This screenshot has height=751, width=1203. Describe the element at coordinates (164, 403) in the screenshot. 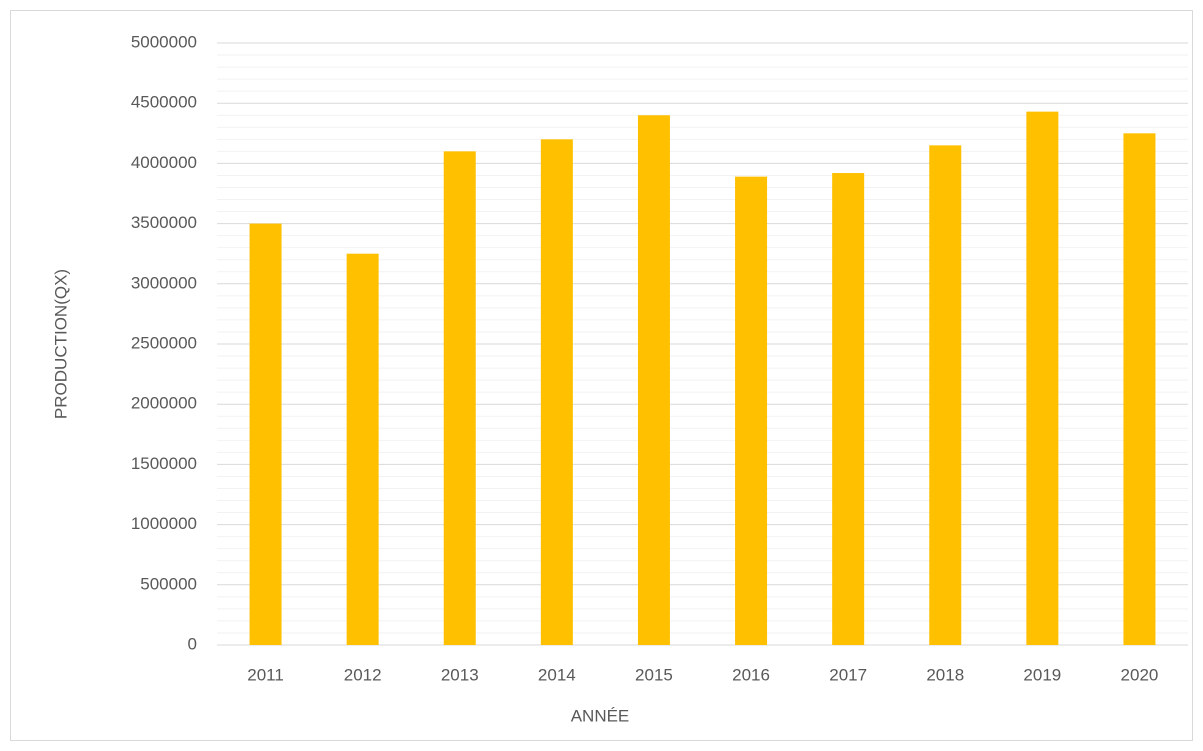

I see `y-tick-label: 2000000` at that location.